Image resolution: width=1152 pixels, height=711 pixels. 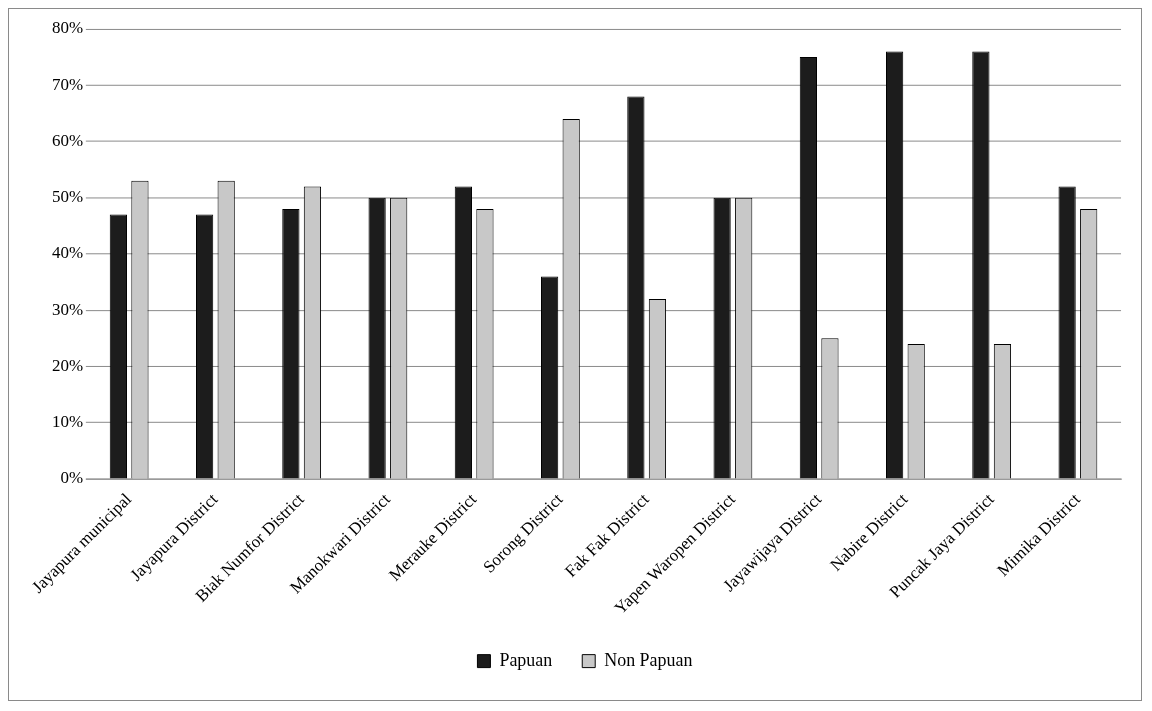 What do you see at coordinates (67, 365) in the screenshot?
I see `y-tick-label: 20%` at bounding box center [67, 365].